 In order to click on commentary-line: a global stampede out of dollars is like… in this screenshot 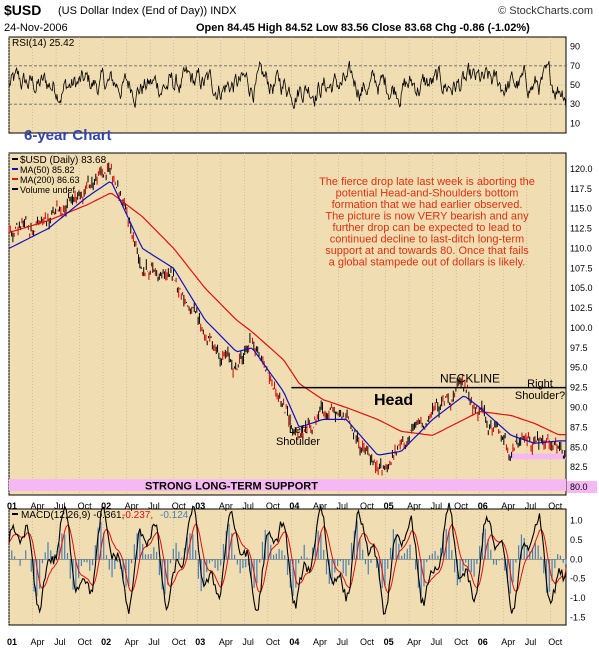, I will do `click(427, 263)`.